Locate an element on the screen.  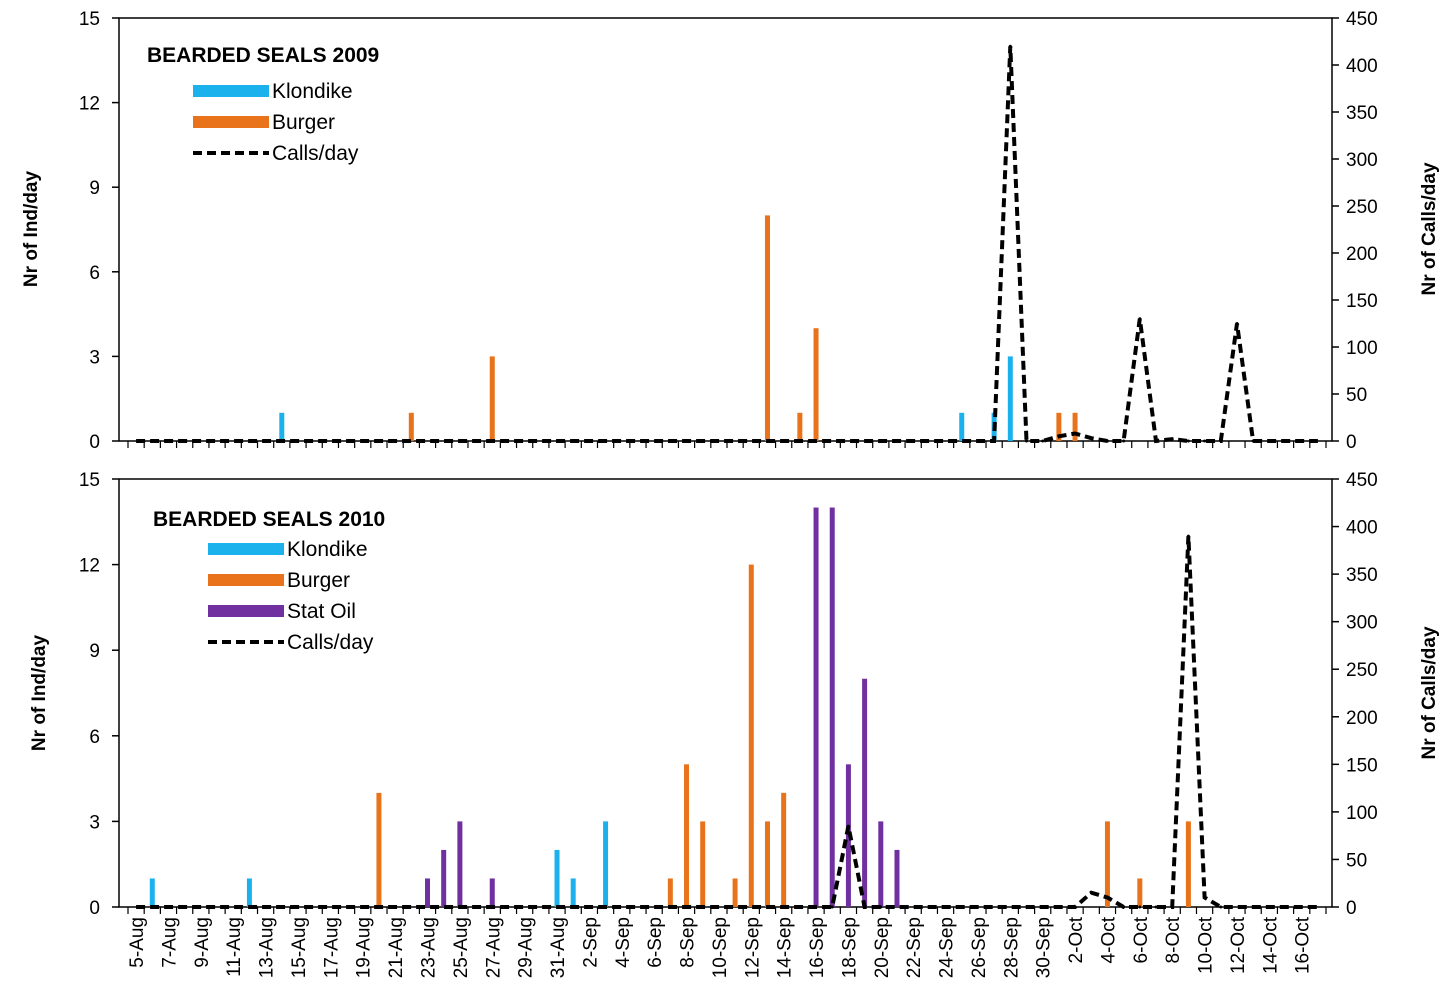
bar-klondike: Klondike 14-Aug: 1 is located at coordinates (282, 426).